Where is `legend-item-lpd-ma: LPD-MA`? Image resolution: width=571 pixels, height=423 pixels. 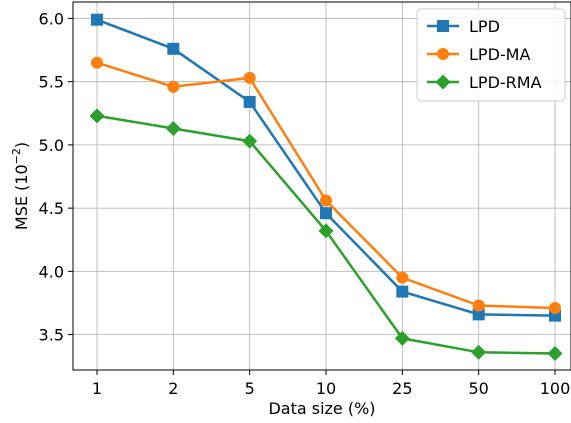 legend-item-lpd-ma: LPD-MA is located at coordinates (478, 54).